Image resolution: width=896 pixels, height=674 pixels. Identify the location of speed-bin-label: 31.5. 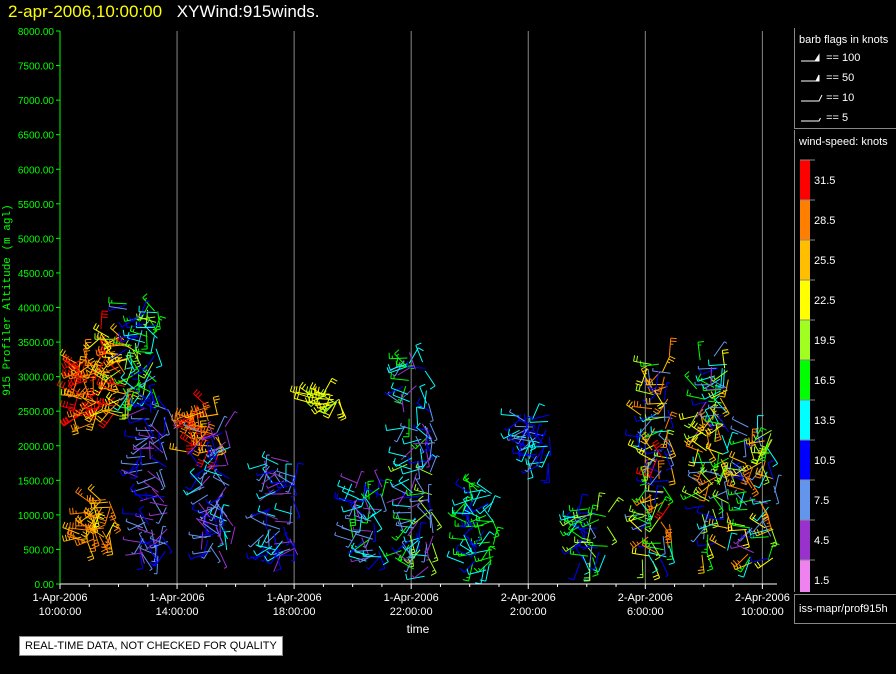
(824, 181).